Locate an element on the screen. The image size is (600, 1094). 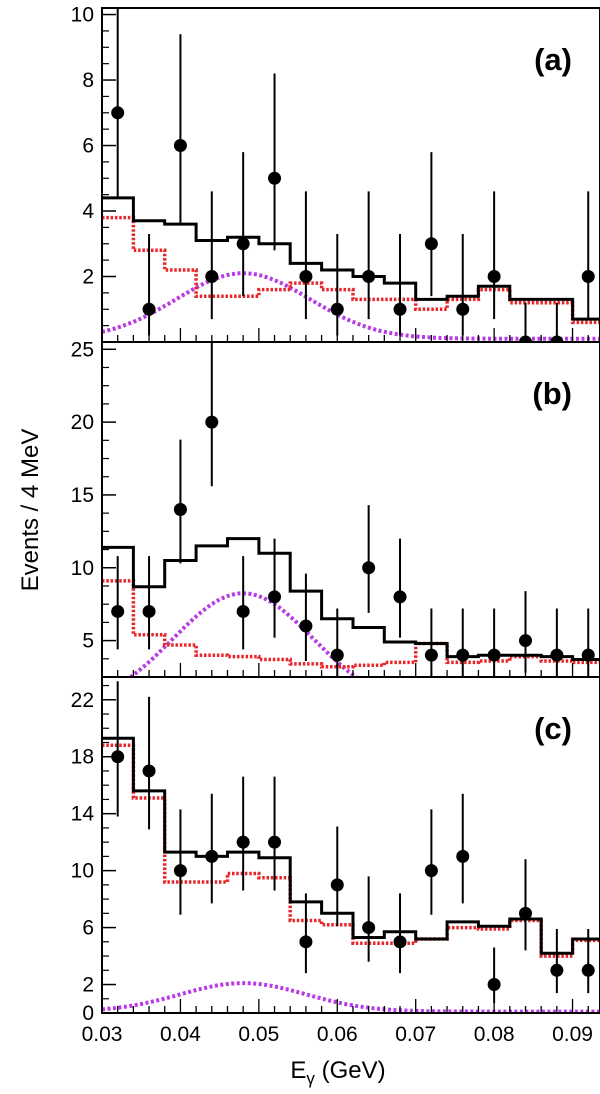
y-tick-label: 8 is located at coordinates (88, 80).